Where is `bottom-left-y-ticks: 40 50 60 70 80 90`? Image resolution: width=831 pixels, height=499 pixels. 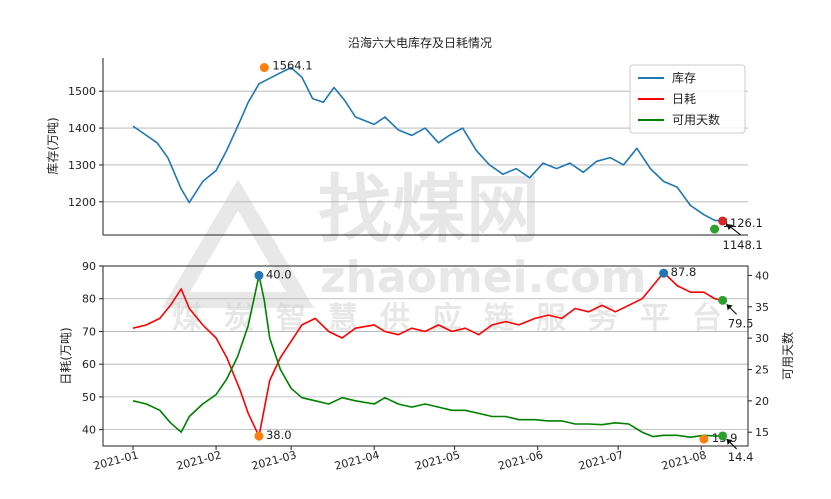
bottom-left-y-ticks: 40 50 60 70 80 90 is located at coordinates (92, 348).